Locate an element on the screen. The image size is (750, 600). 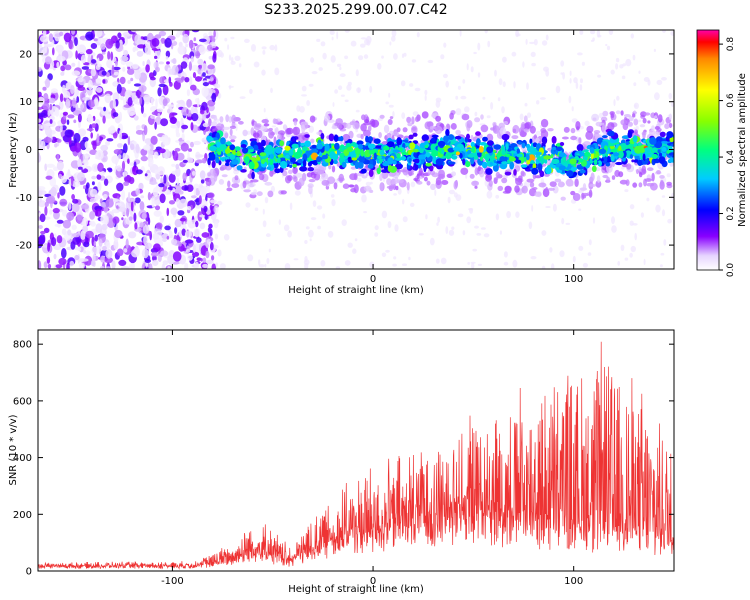
colorbar-ticks: 0.0 0.2 0.4 0.6 0.8 is located at coordinates (727, 157).